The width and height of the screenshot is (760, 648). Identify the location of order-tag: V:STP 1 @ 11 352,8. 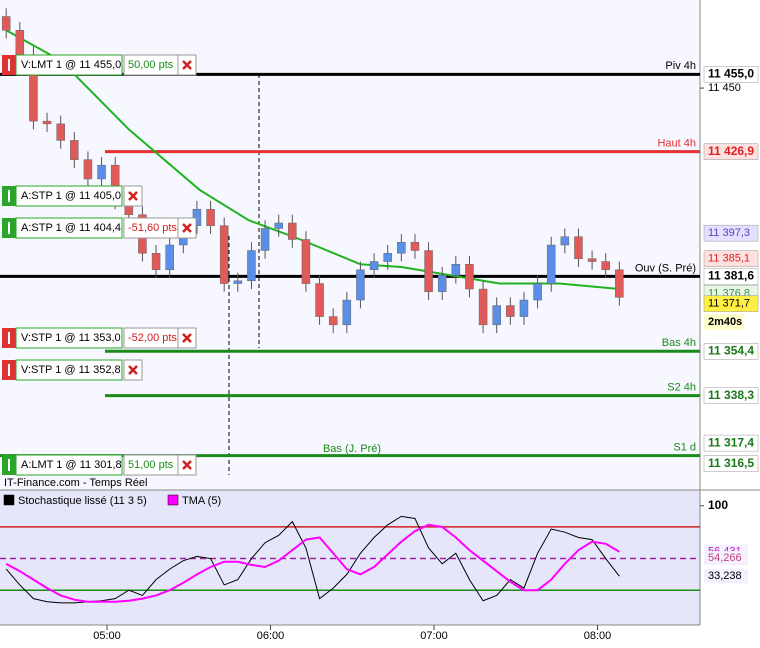
(72, 370).